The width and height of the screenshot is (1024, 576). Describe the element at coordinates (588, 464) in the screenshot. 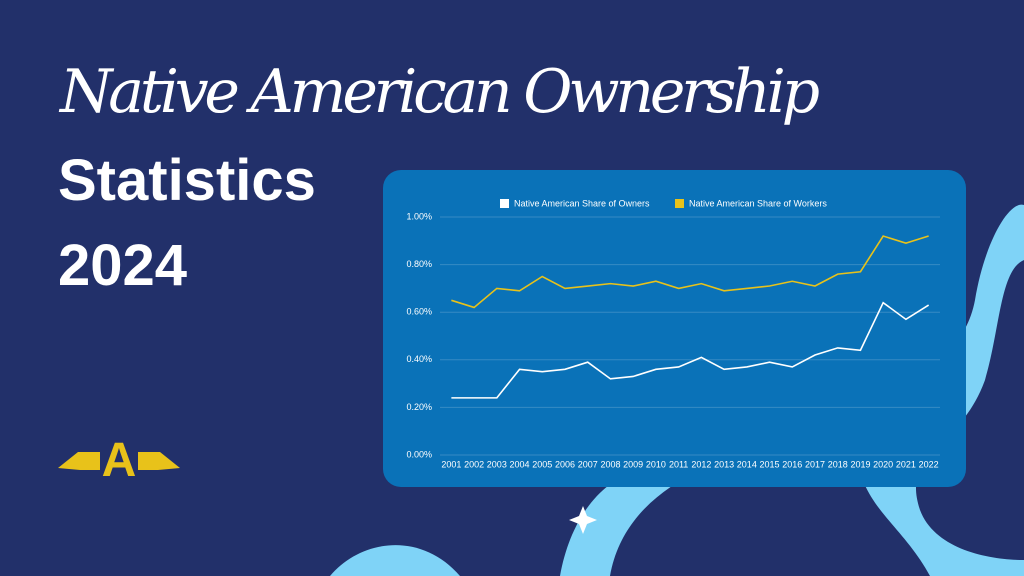

I see `x-tick-label: 2007` at that location.